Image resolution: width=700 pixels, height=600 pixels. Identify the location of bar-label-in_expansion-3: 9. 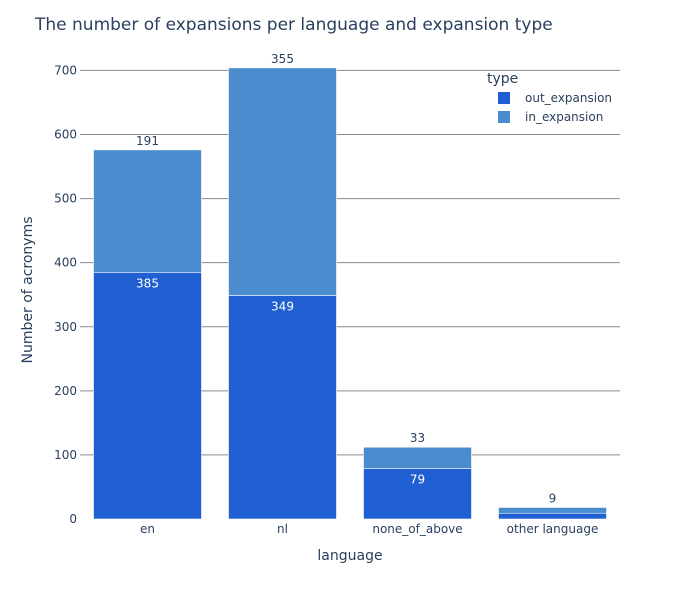
(553, 498).